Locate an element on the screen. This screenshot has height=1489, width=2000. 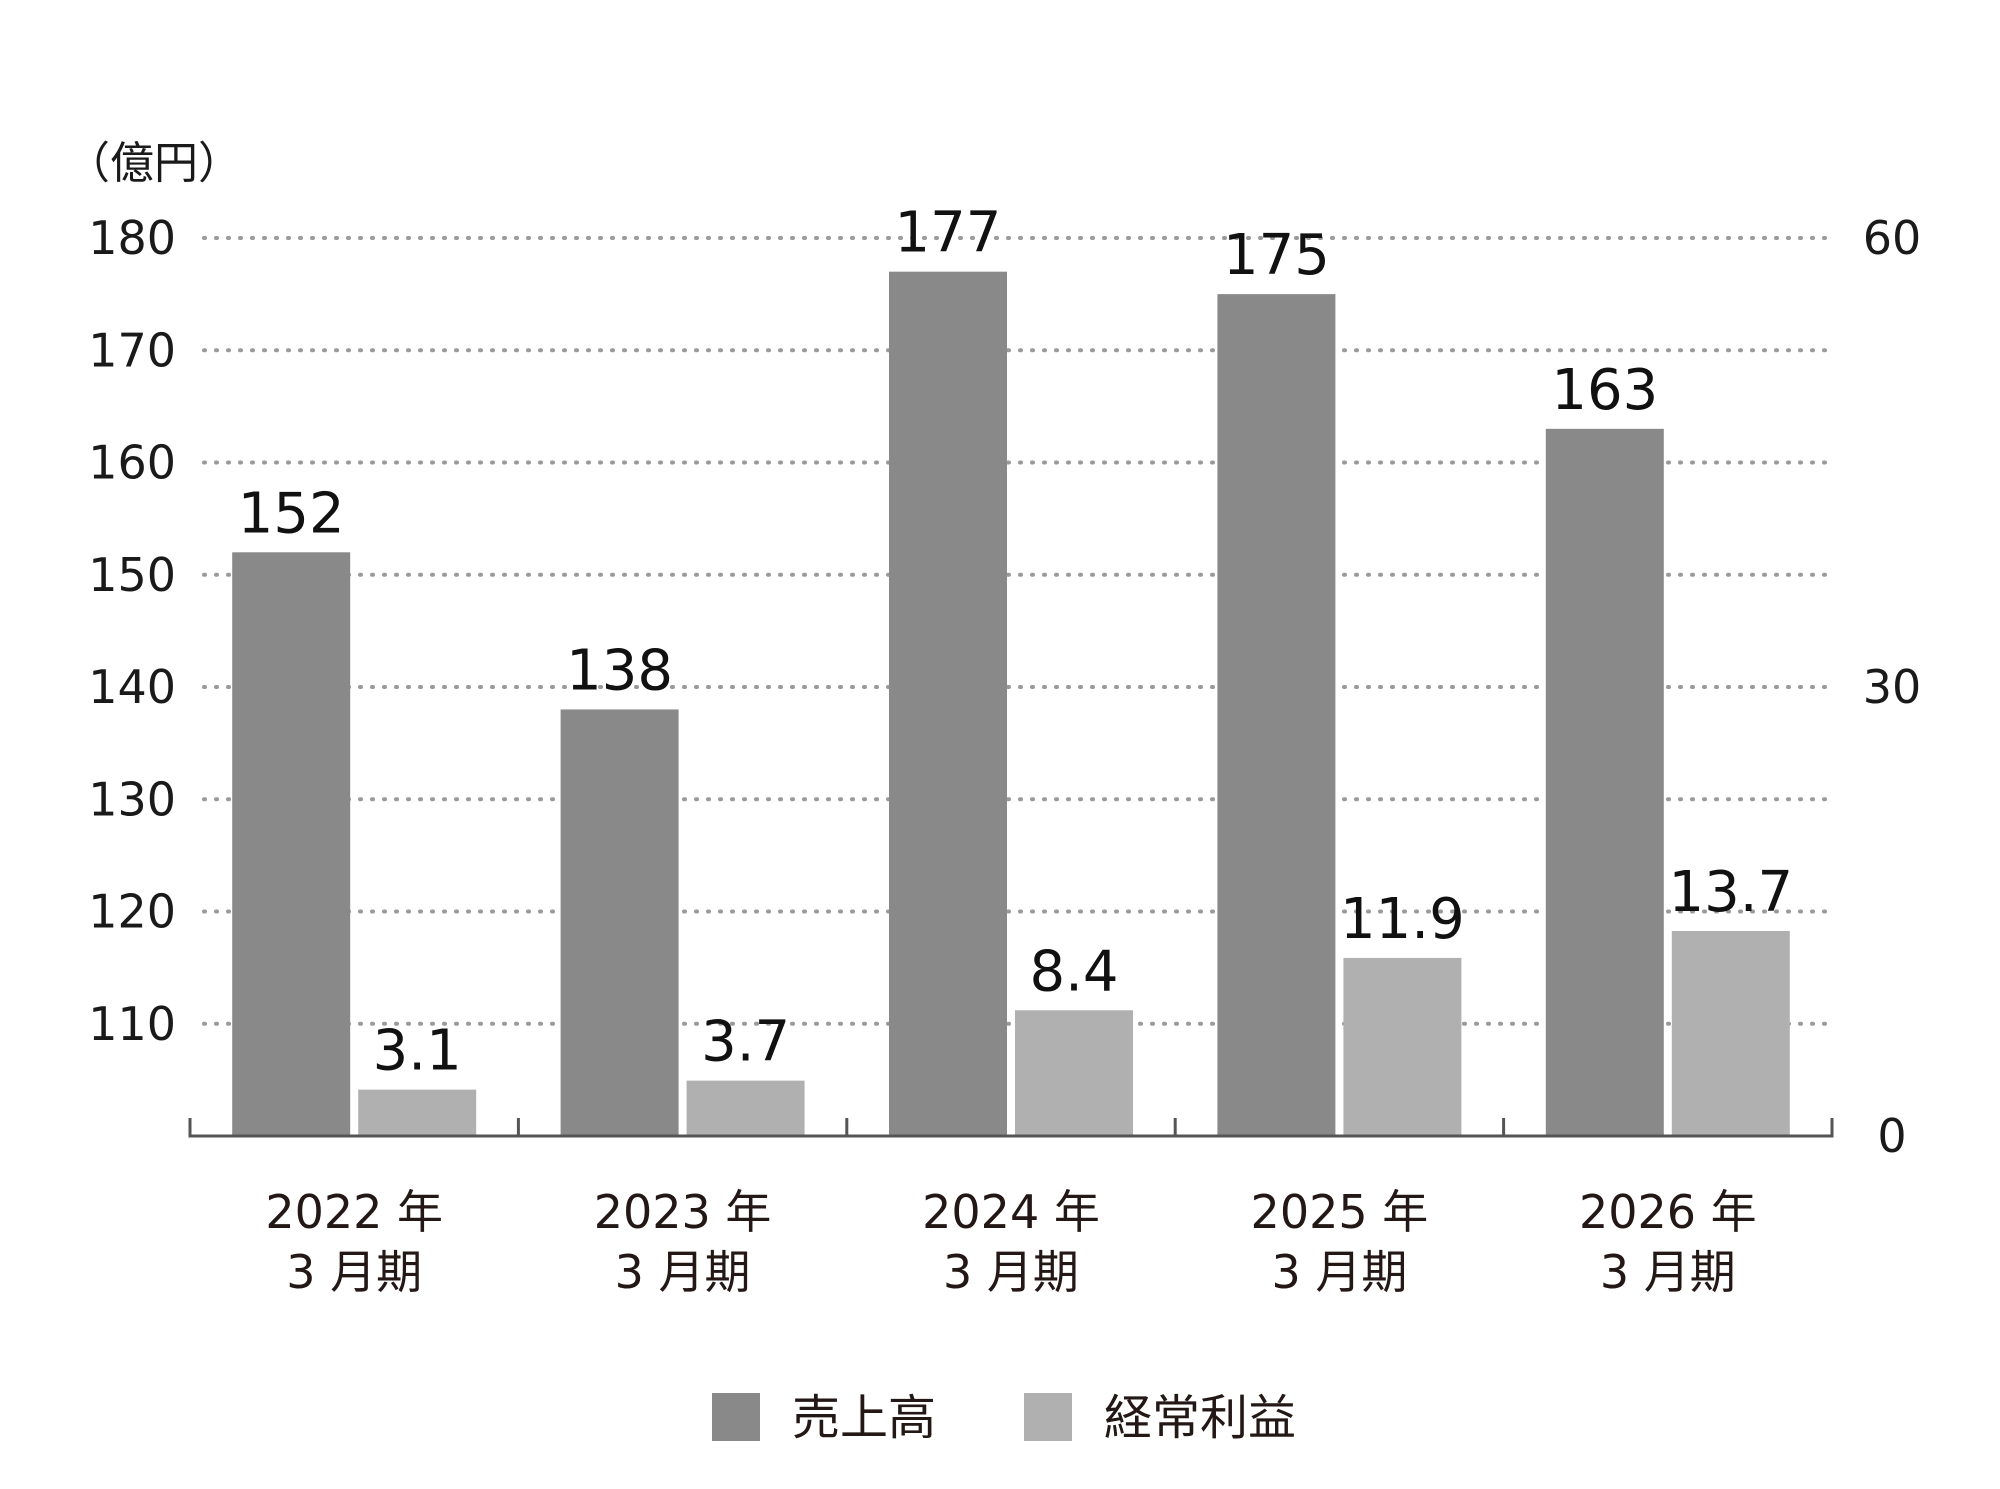
value-label-ordinary-profit: 3.1 is located at coordinates (417, 1051).